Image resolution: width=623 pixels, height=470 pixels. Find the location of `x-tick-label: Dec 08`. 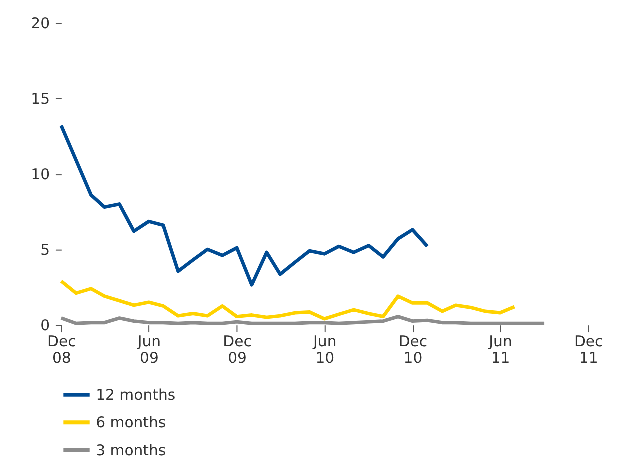

x-tick-label: Dec 08 is located at coordinates (62, 350).